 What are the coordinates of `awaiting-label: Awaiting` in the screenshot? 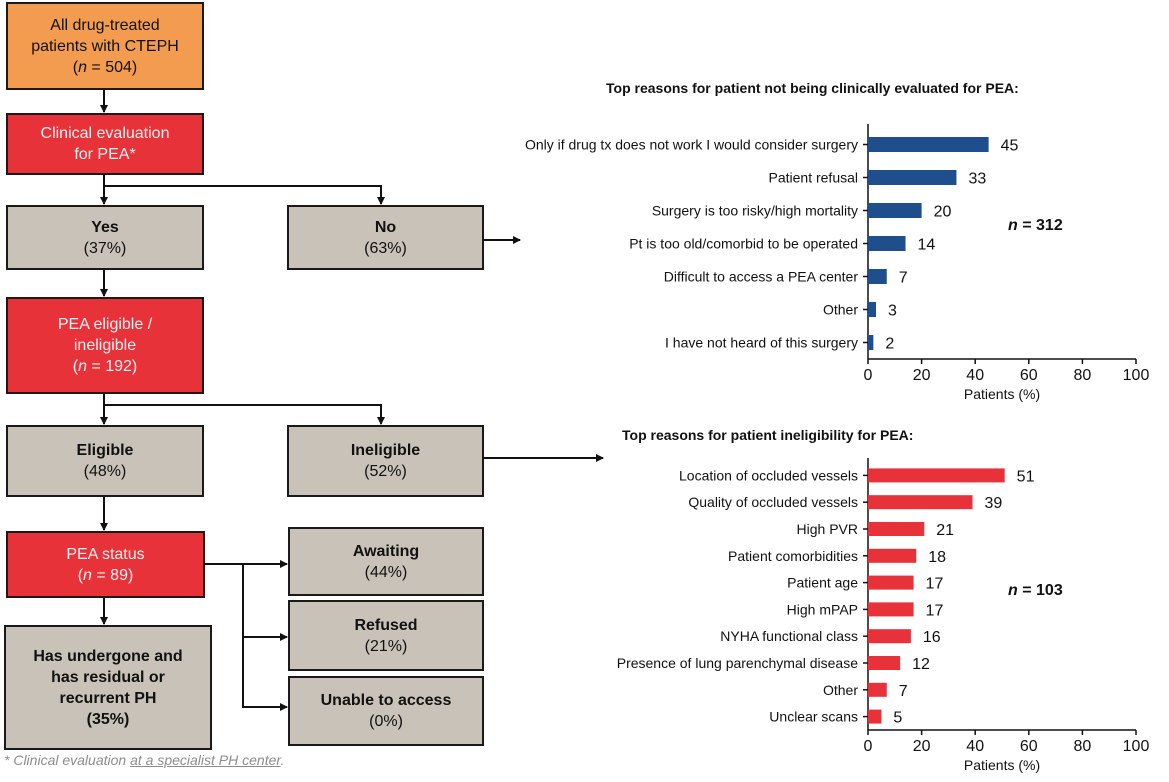 It's located at (386, 551).